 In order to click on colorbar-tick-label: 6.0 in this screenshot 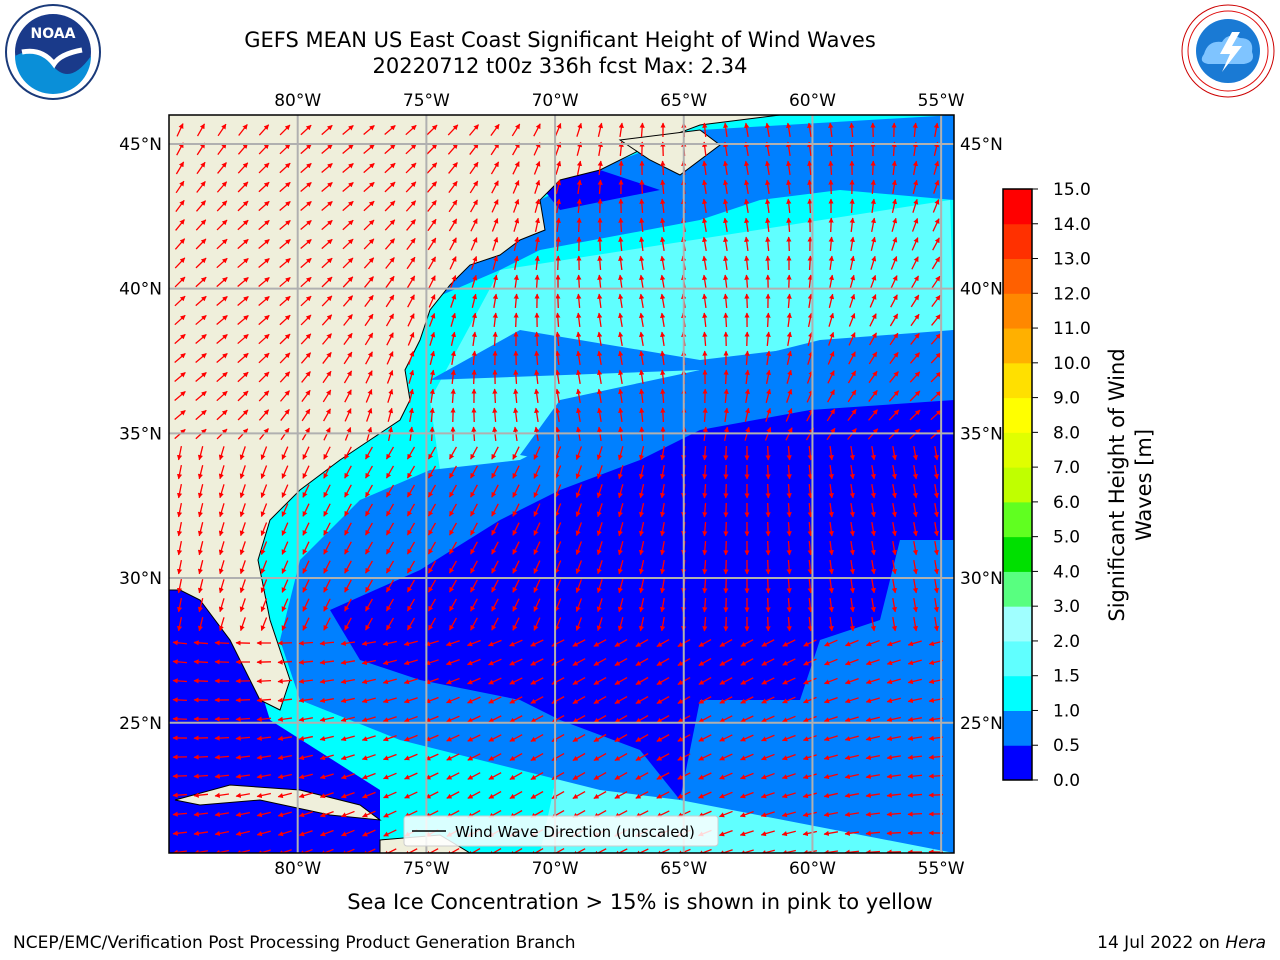, I will do `click(1066, 503)`.